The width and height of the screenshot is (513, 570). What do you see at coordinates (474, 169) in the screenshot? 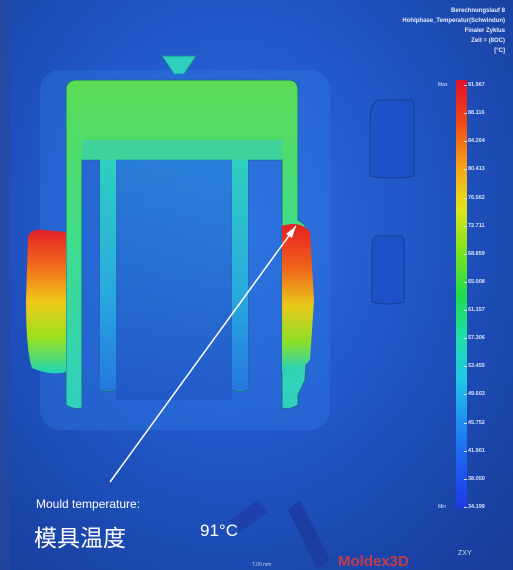
I see `legend-tick-label: 80.413` at bounding box center [474, 169].